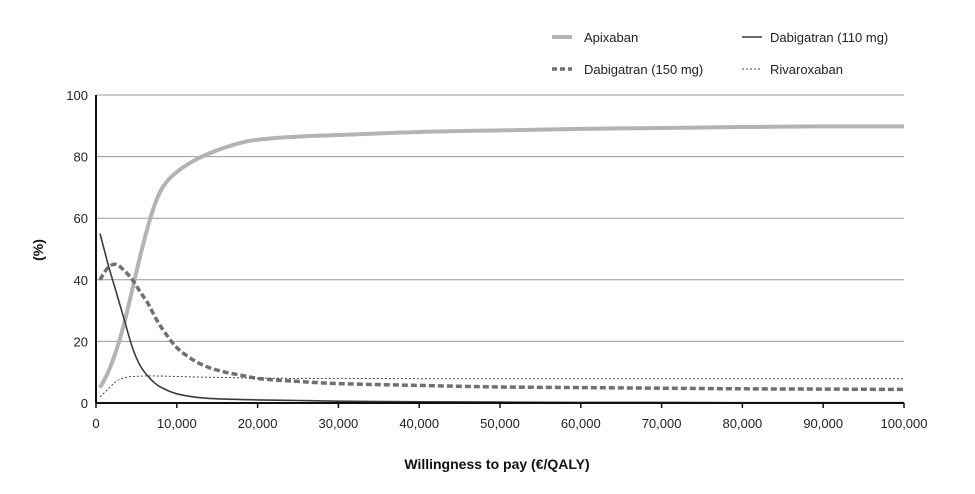  Describe the element at coordinates (177, 423) in the screenshot. I see `x-tick-label: 10,000` at that location.